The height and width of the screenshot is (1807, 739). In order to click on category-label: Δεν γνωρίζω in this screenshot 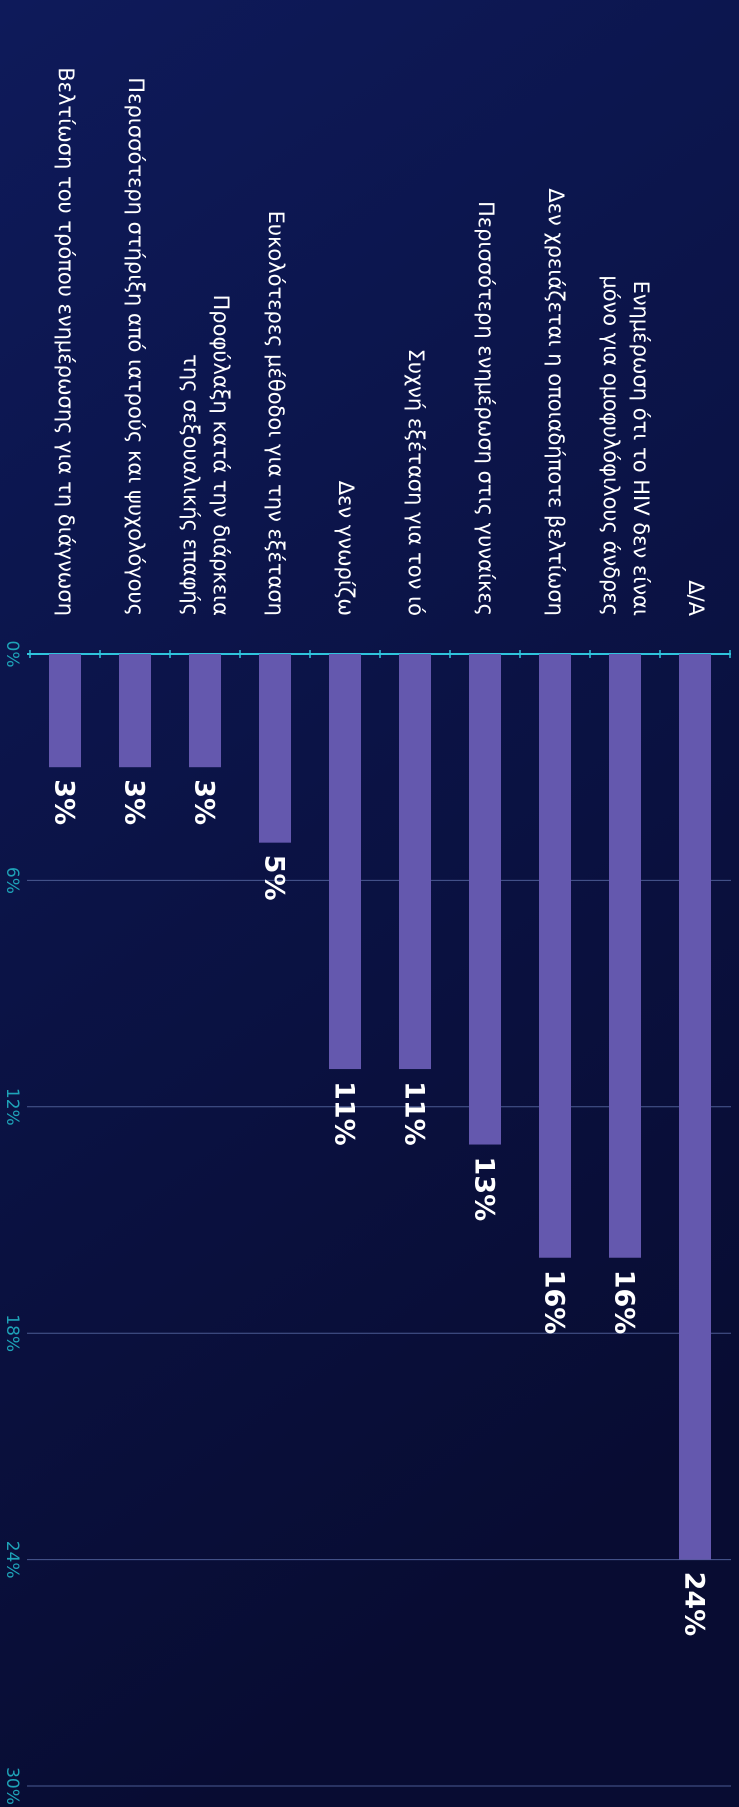, I will do `click(346, 548)`.